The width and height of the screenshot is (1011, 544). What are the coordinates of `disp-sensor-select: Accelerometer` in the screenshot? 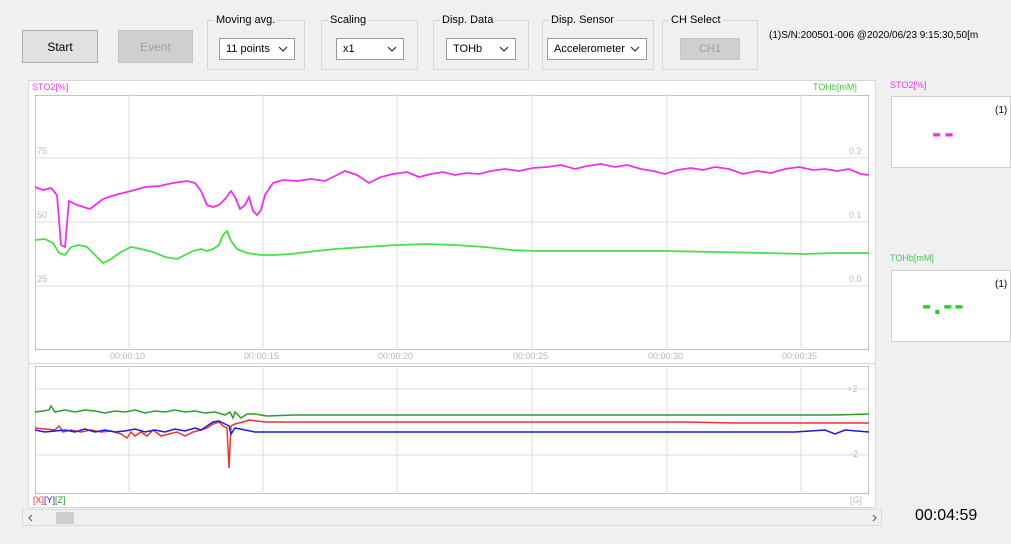 It's located at (597, 49).